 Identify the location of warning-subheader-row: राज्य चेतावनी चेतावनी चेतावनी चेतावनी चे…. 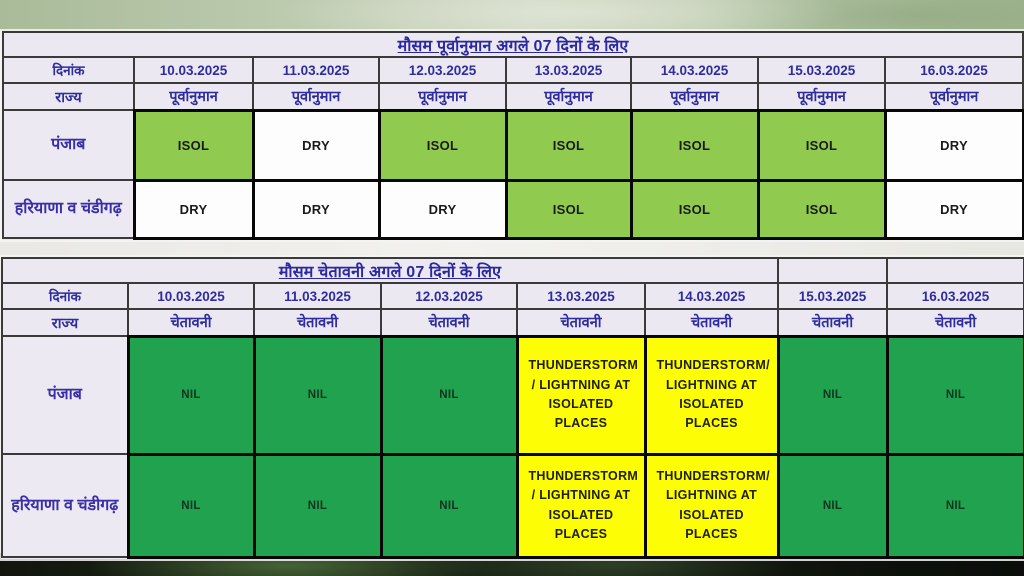
(512, 322).